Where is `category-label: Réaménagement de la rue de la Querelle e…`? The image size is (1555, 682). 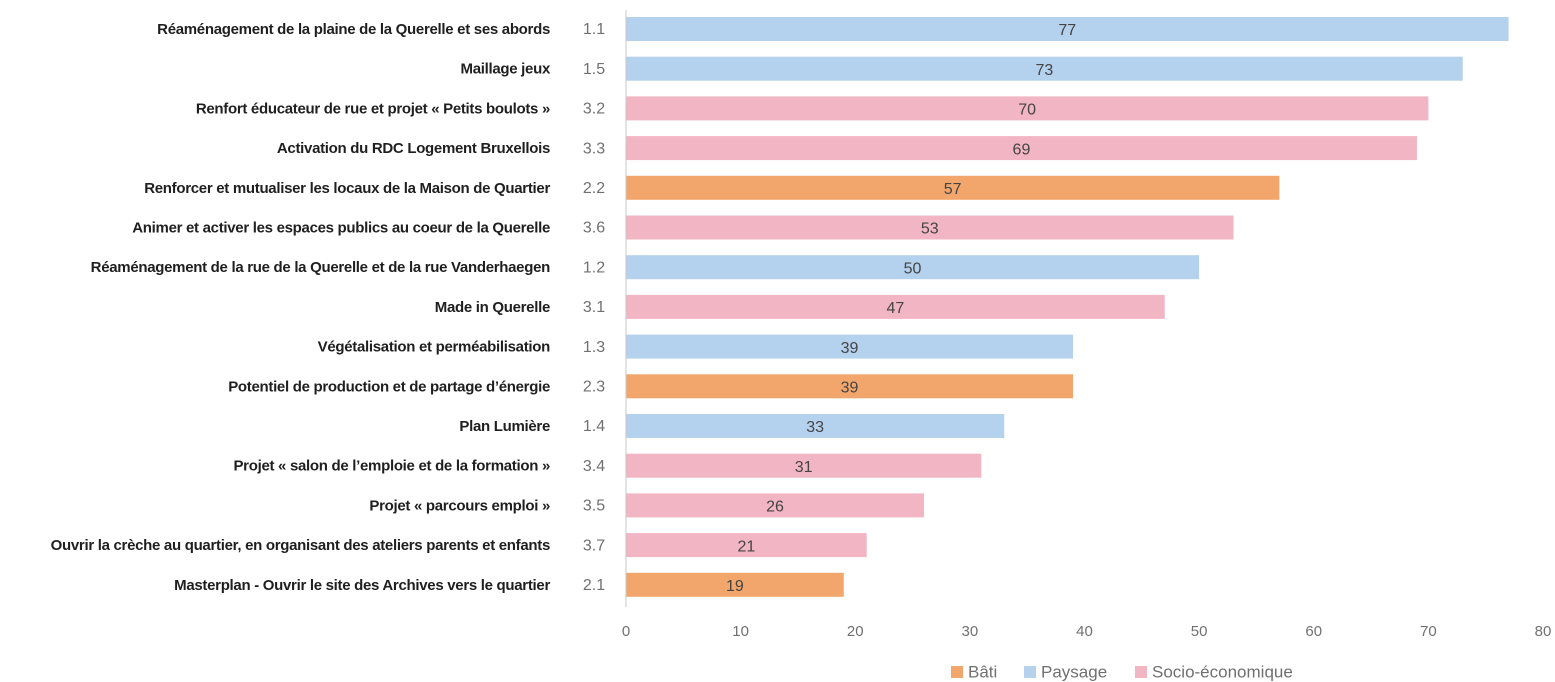 category-label: Réaménagement de la rue de la Querelle e… is located at coordinates (320, 267).